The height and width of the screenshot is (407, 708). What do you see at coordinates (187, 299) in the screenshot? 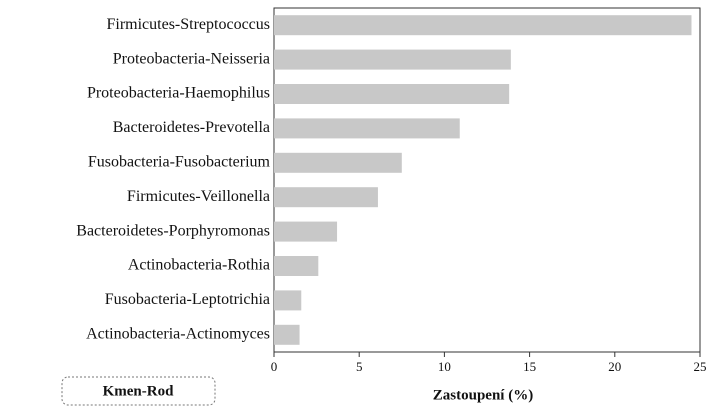
I see `y-tick-label: Fusobacteria-Leptotrichia` at bounding box center [187, 299].